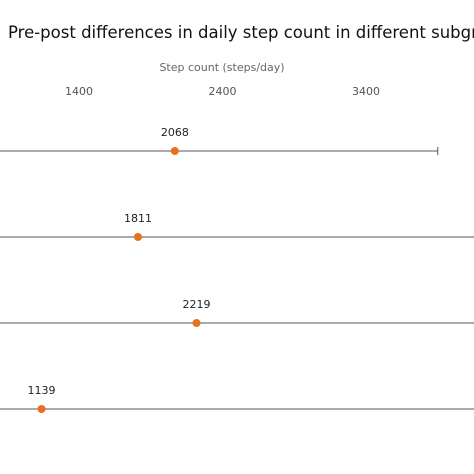  Describe the element at coordinates (138, 218) in the screenshot. I see `data-label: 1811` at that location.